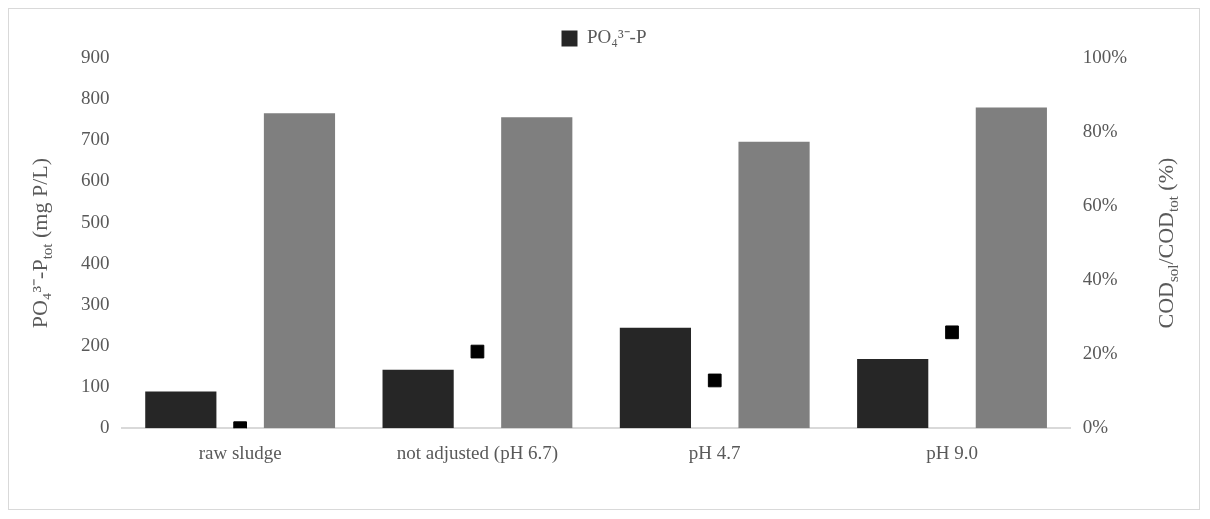 The height and width of the screenshot is (519, 1210). What do you see at coordinates (1105, 56) in the screenshot?
I see `y2-tick-label: 100%` at bounding box center [1105, 56].